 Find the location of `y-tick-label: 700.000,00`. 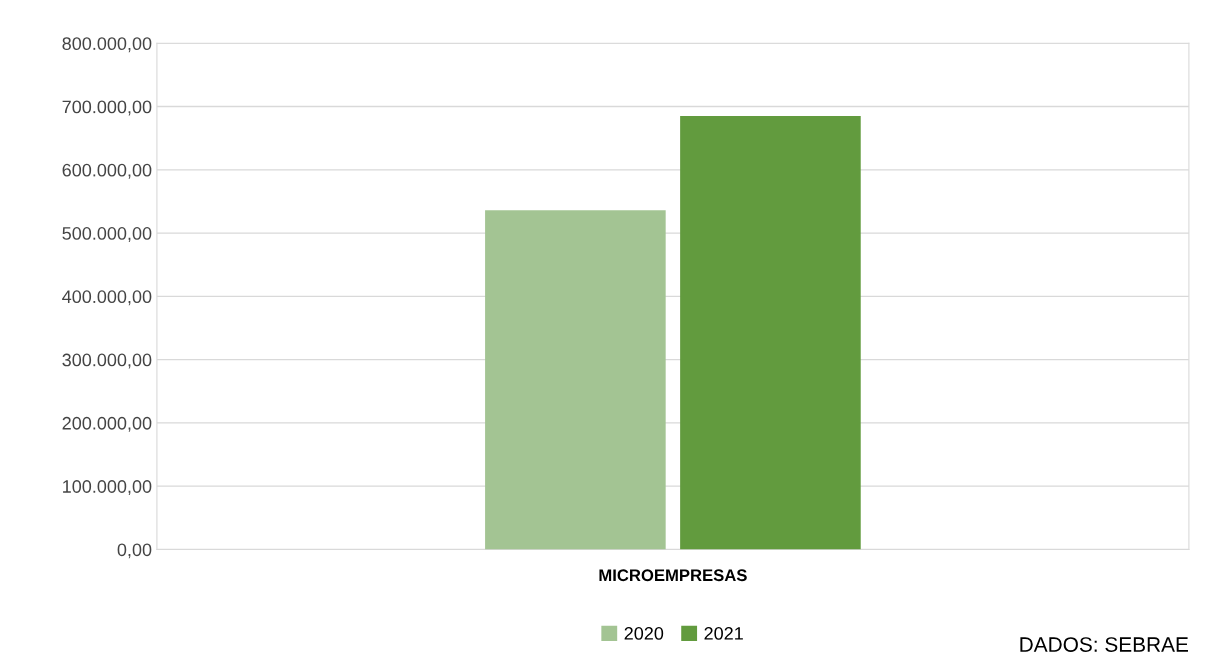

y-tick-label: 700.000,00 is located at coordinates (107, 108).